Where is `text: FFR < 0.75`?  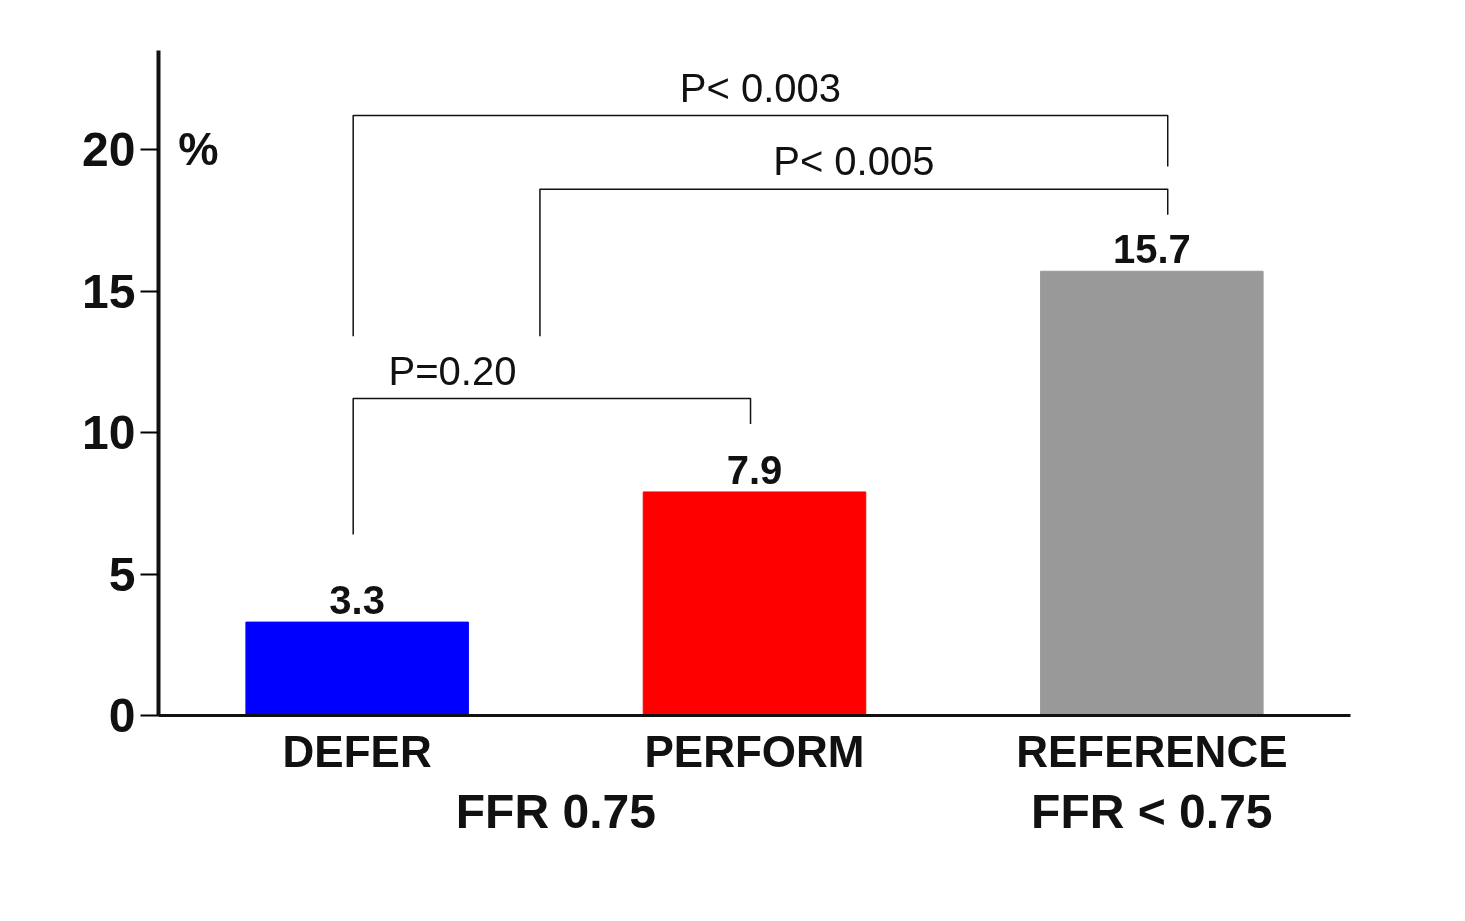
text: FFR < 0.75 is located at coordinates (1152, 811).